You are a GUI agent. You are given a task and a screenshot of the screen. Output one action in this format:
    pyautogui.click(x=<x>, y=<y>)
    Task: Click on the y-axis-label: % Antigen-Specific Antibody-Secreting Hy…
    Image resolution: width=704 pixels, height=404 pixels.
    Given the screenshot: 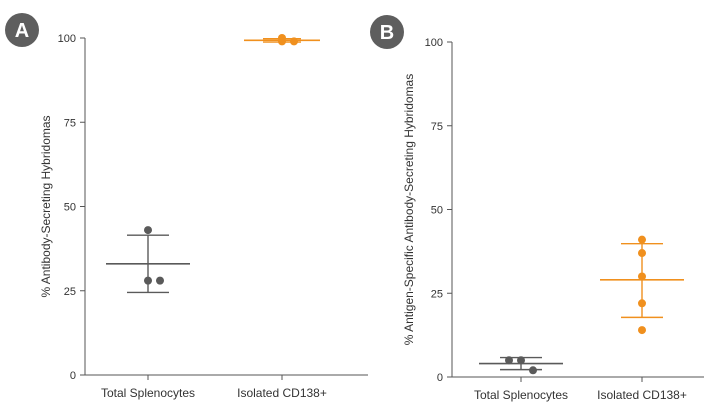 What is the action you would take?
    pyautogui.click(x=409, y=209)
    